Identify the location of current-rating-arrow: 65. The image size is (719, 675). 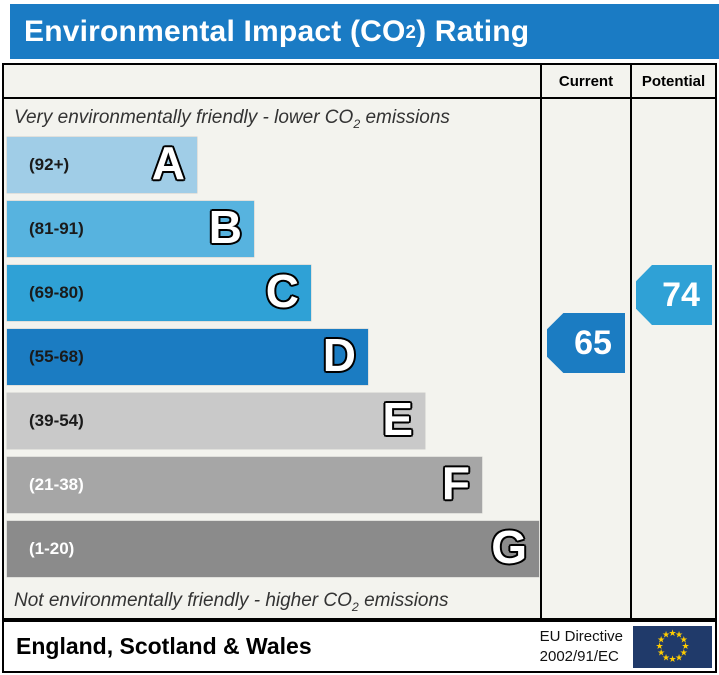
(586, 343).